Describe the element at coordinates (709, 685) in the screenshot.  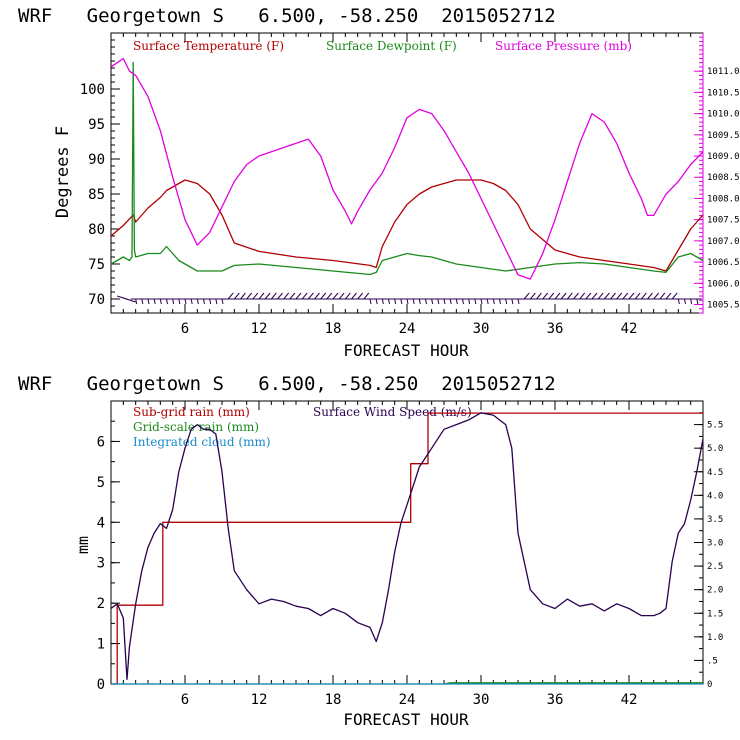
I see `y2-tick-label: 0` at that location.